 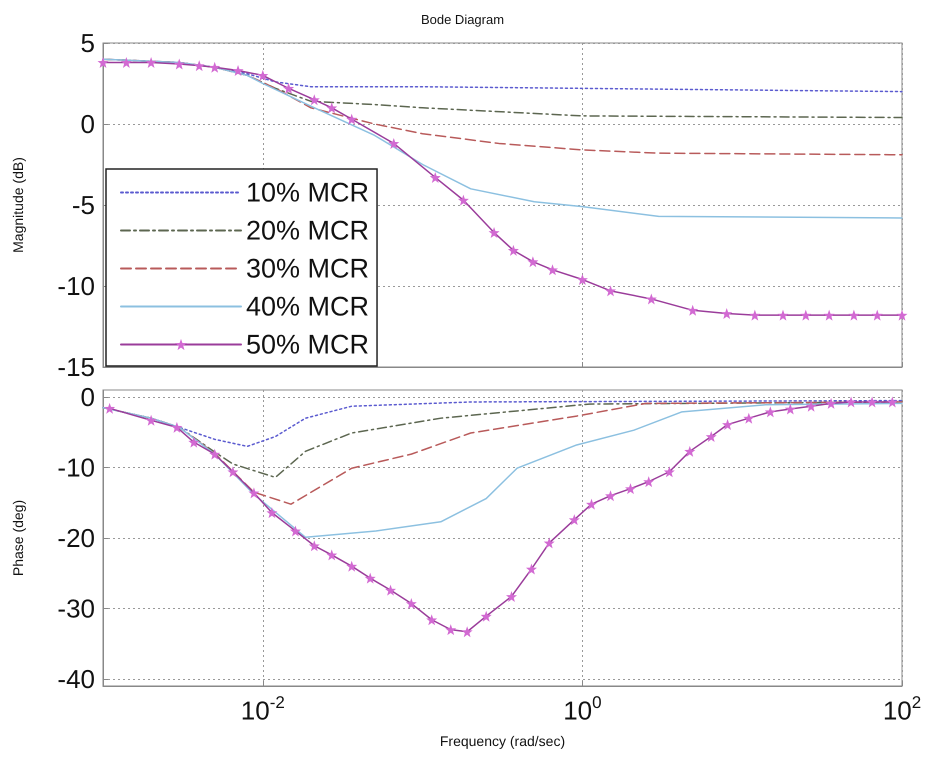 I want to click on chart-title: Bode Diagram, so click(x=462, y=19).